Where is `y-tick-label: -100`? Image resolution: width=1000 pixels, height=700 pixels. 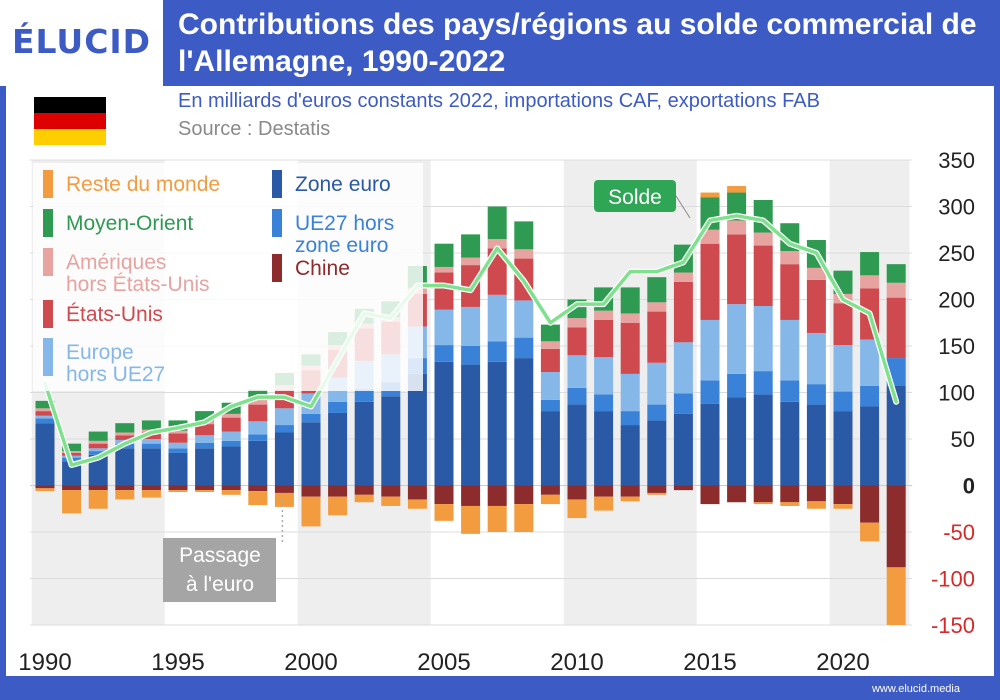 y-tick-label: -100 is located at coordinates (953, 579).